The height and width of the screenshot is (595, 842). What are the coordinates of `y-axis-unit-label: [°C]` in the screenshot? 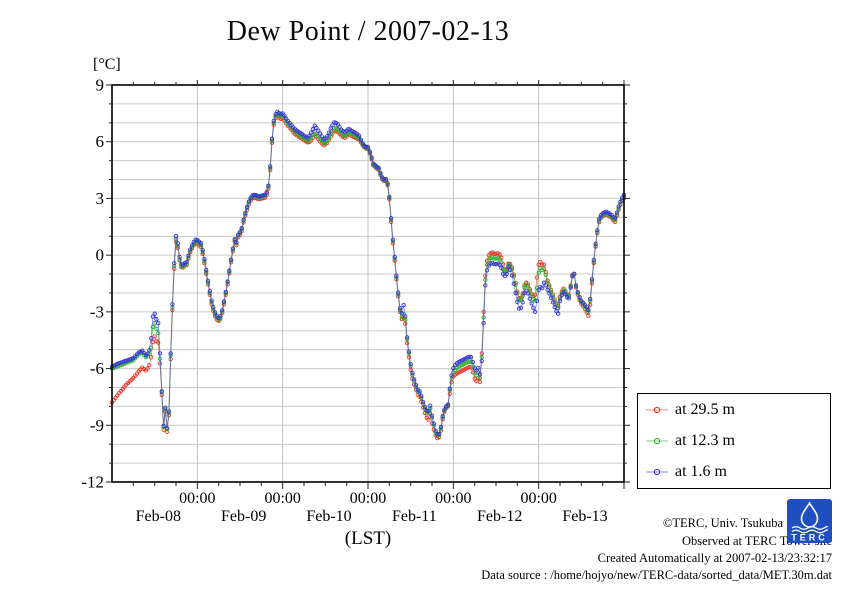 It's located at (107, 64).